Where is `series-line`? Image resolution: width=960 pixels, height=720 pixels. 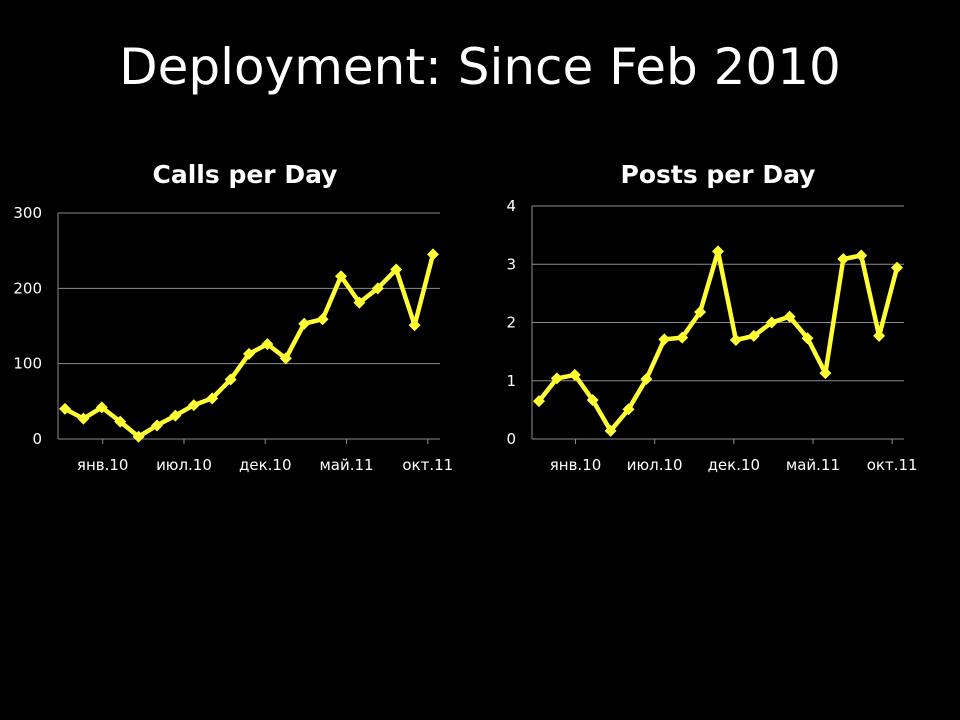 series-line is located at coordinates (249, 346).